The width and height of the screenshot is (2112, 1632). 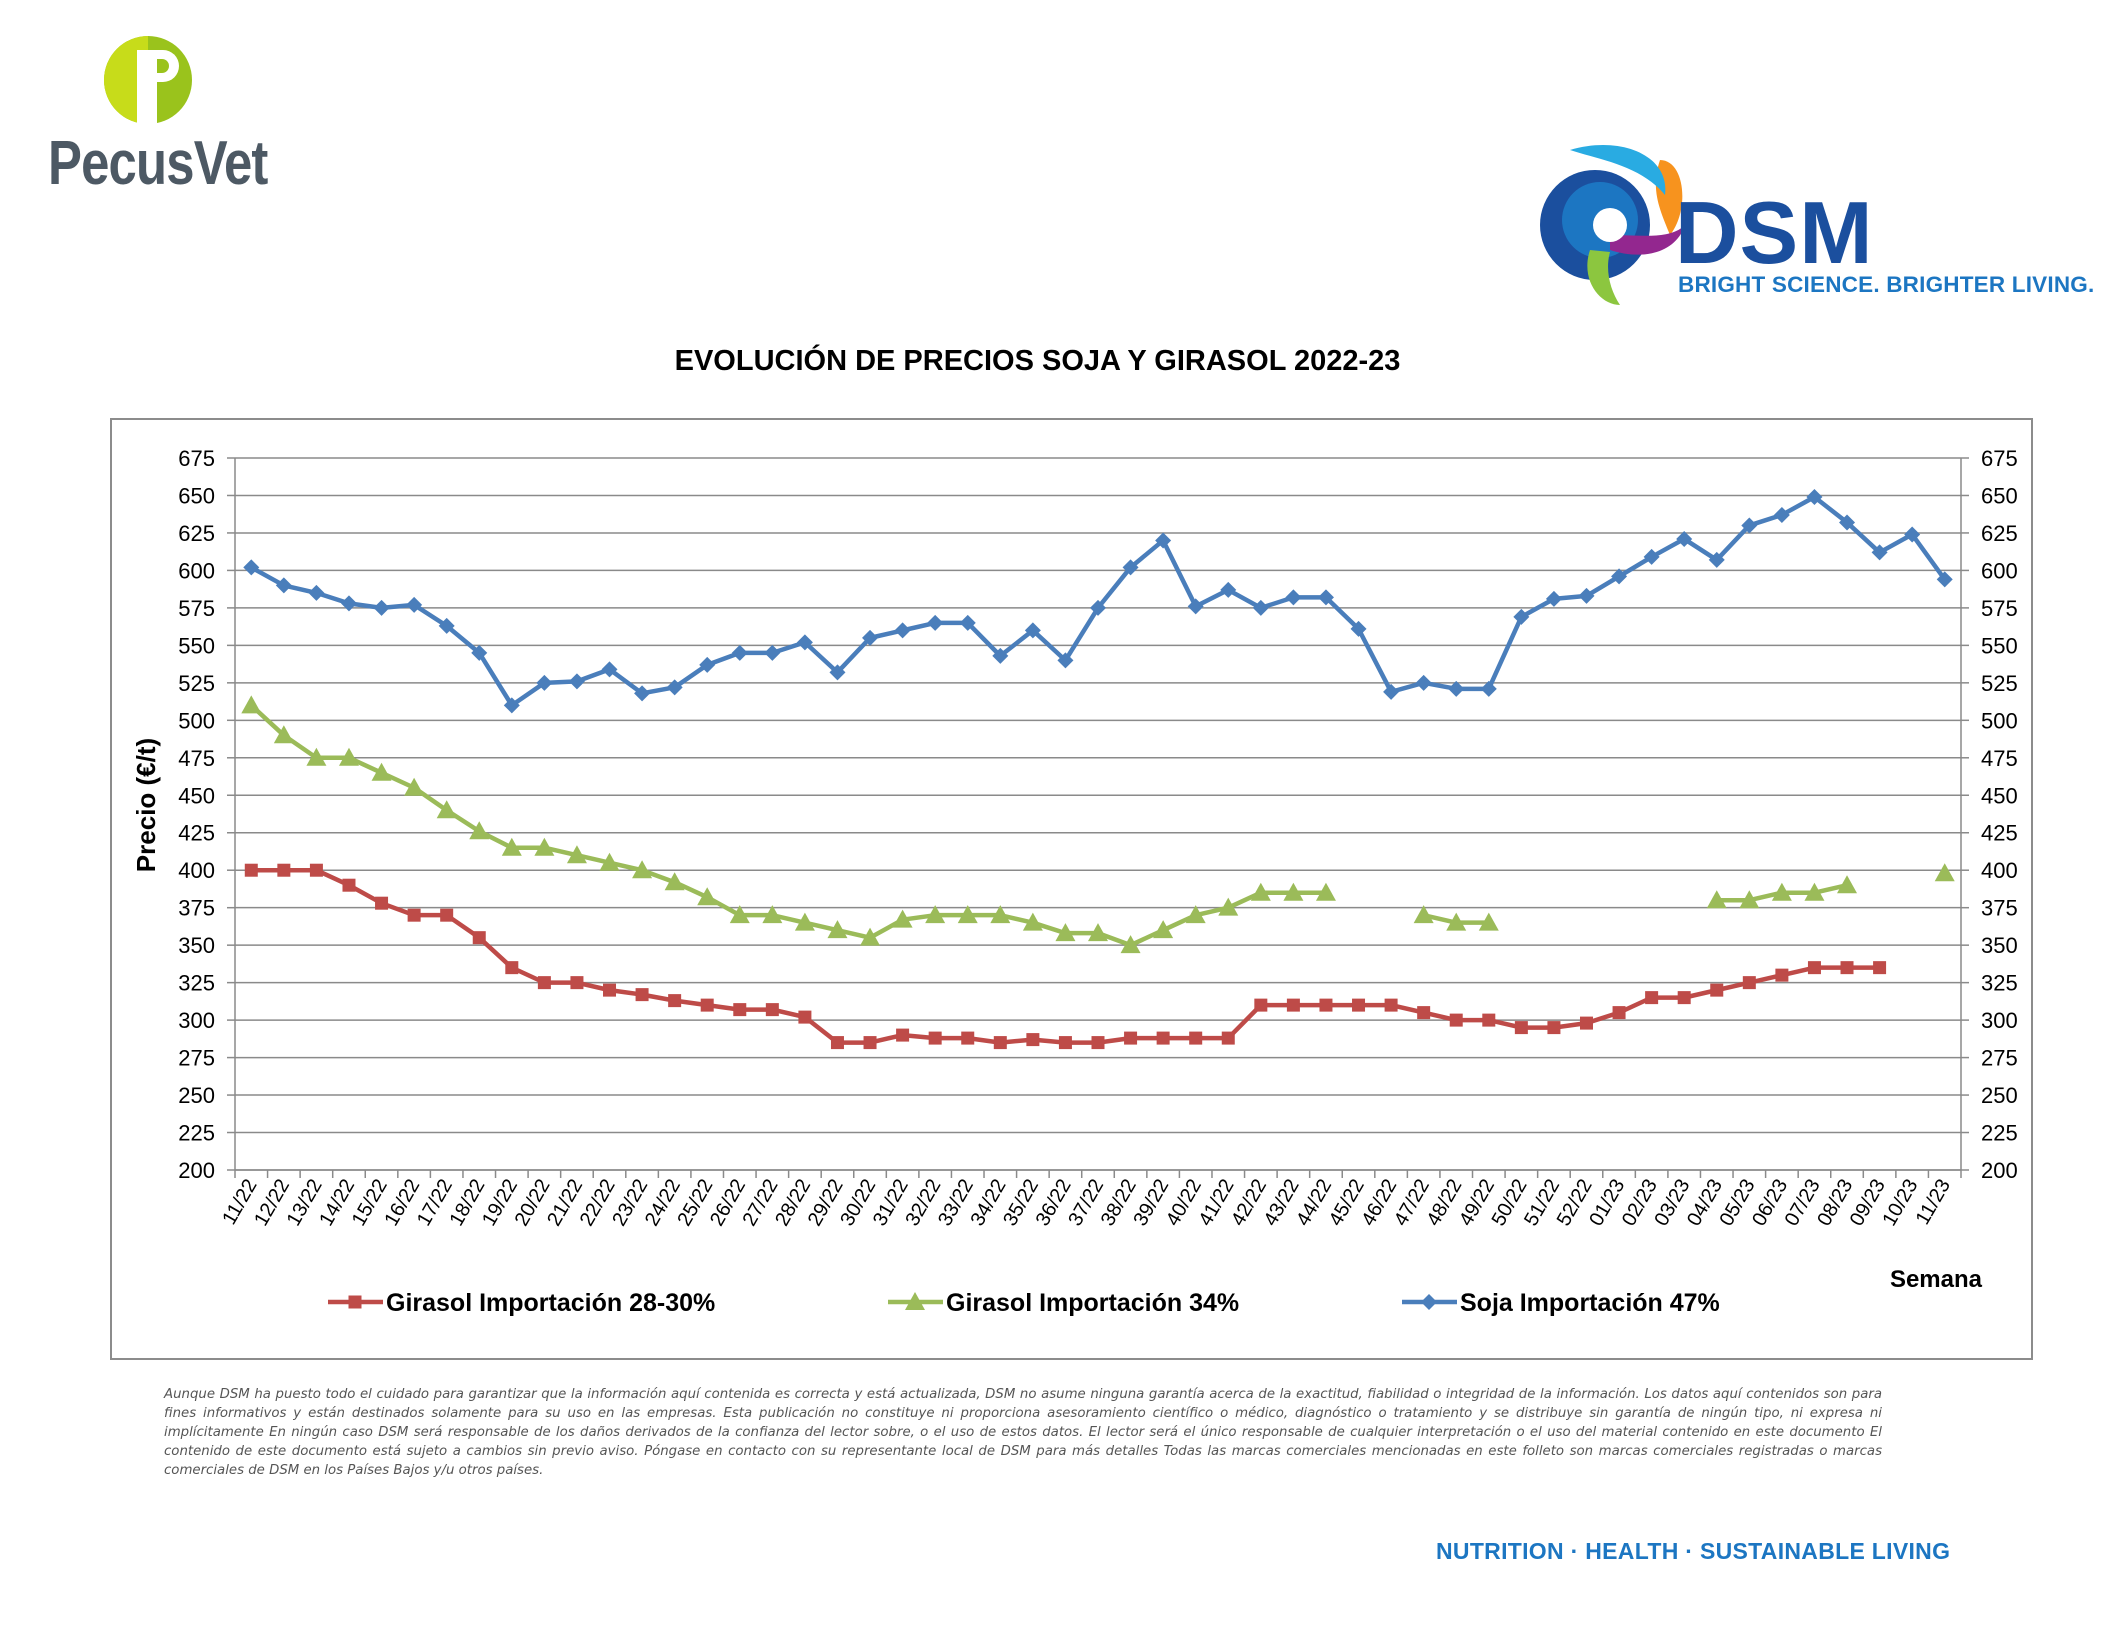 What do you see at coordinates (1999, 758) in the screenshot?
I see `y-tick-label-right: 475` at bounding box center [1999, 758].